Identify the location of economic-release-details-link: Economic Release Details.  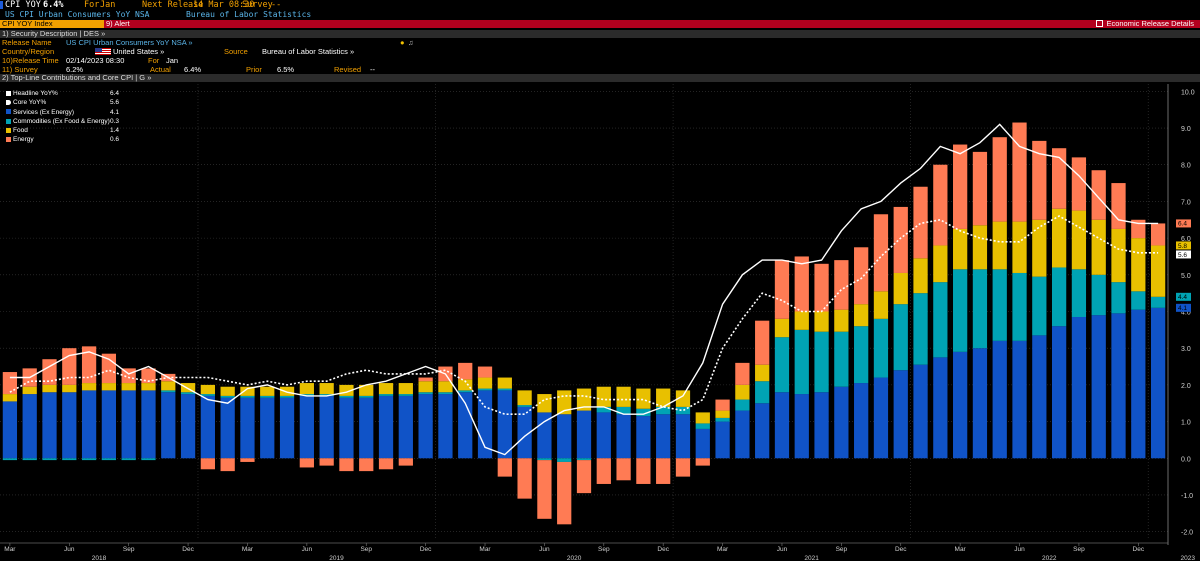
(1145, 23).